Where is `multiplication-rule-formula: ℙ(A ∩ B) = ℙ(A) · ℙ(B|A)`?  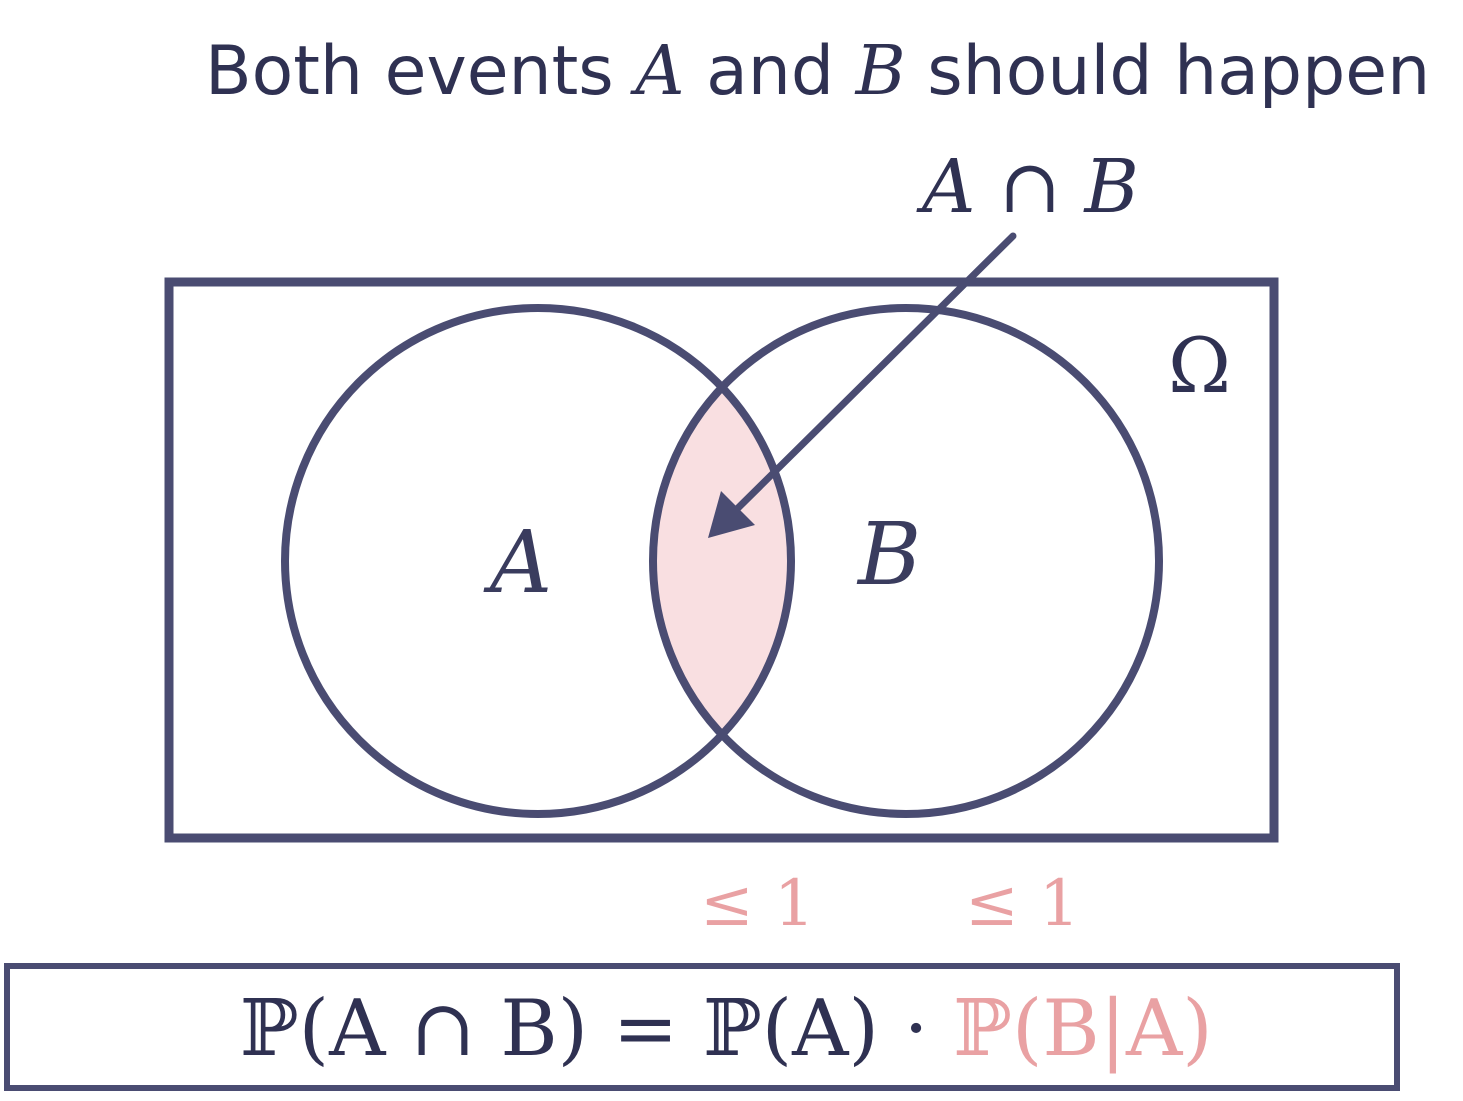
multiplication-rule-formula: ℙ(A ∩ B) = ℙ(A) · ℙ(B|A) is located at coordinates (726, 1029).